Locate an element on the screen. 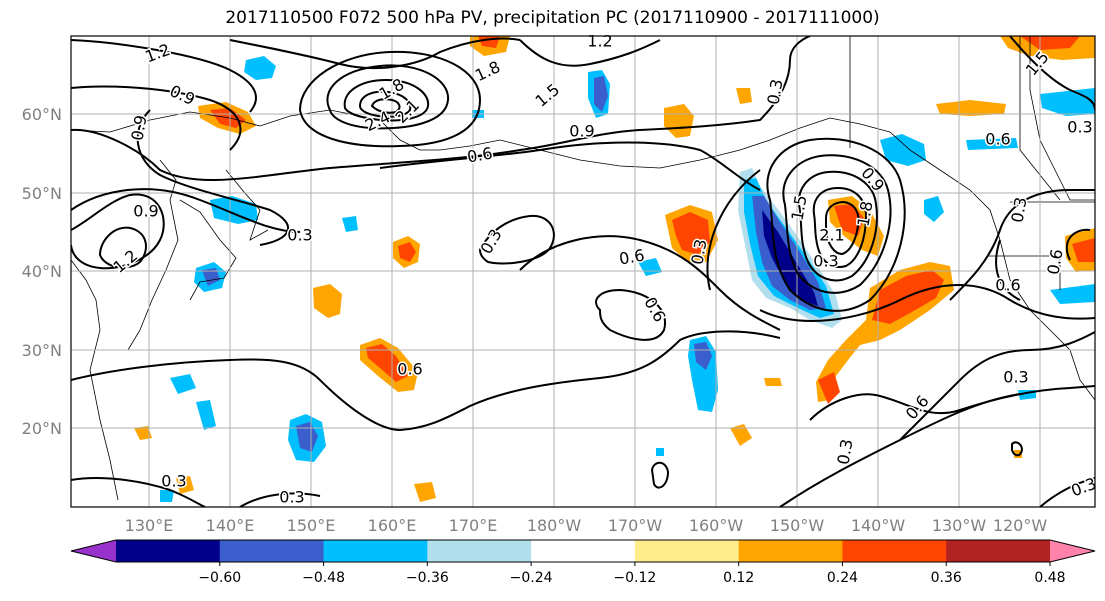 The width and height of the screenshot is (1105, 601). lat-label-20n: 20°N is located at coordinates (42, 428).